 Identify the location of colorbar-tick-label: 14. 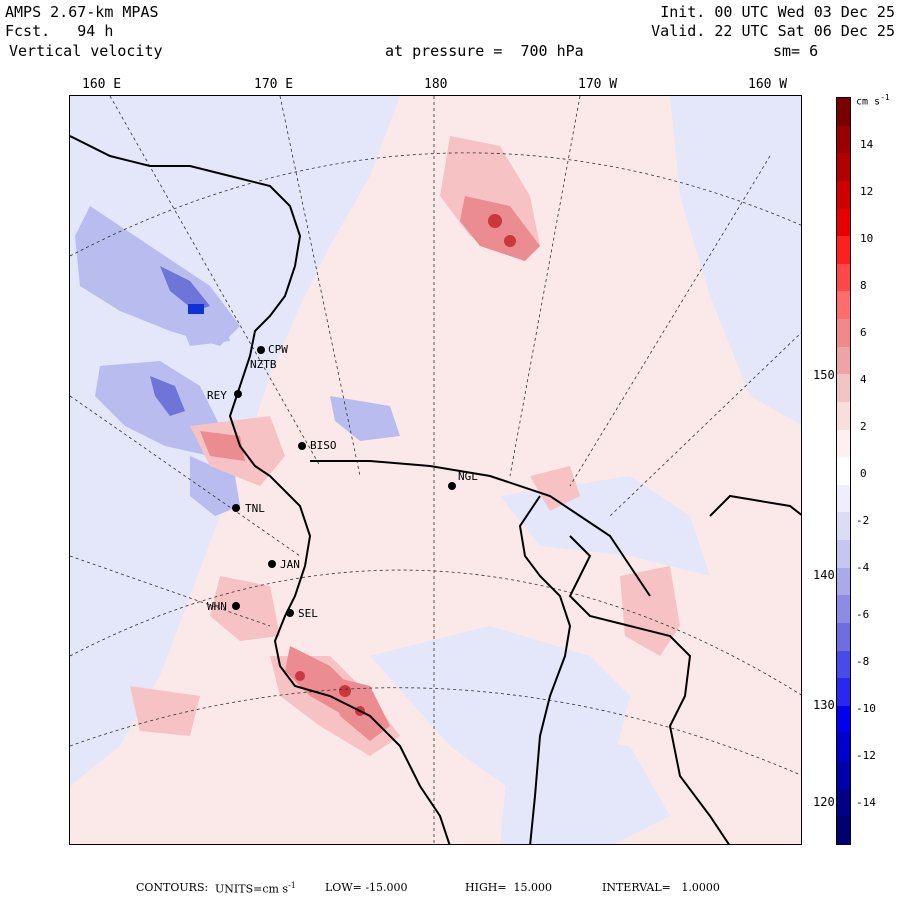
(867, 144).